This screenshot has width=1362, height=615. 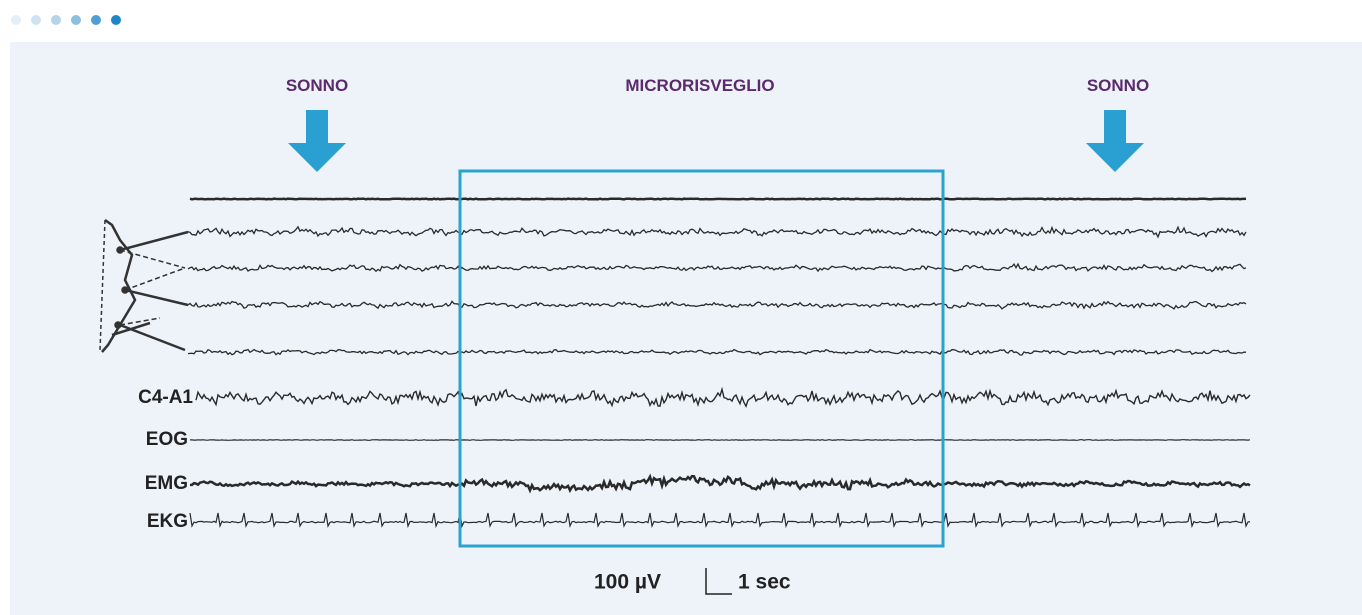 What do you see at coordinates (166, 483) in the screenshot?
I see `channel-label: EMG` at bounding box center [166, 483].